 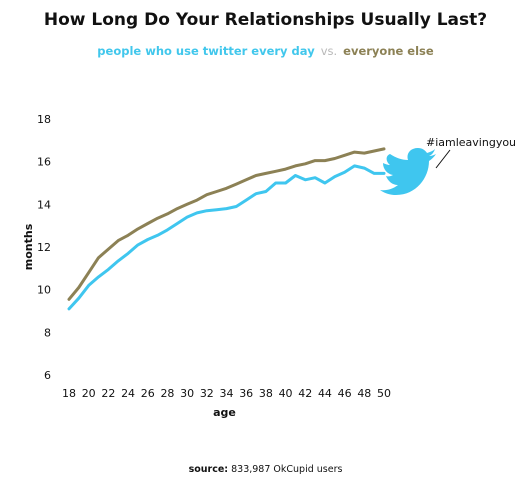 What do you see at coordinates (286, 393) in the screenshot?
I see `x-tick-label: 40` at bounding box center [286, 393].